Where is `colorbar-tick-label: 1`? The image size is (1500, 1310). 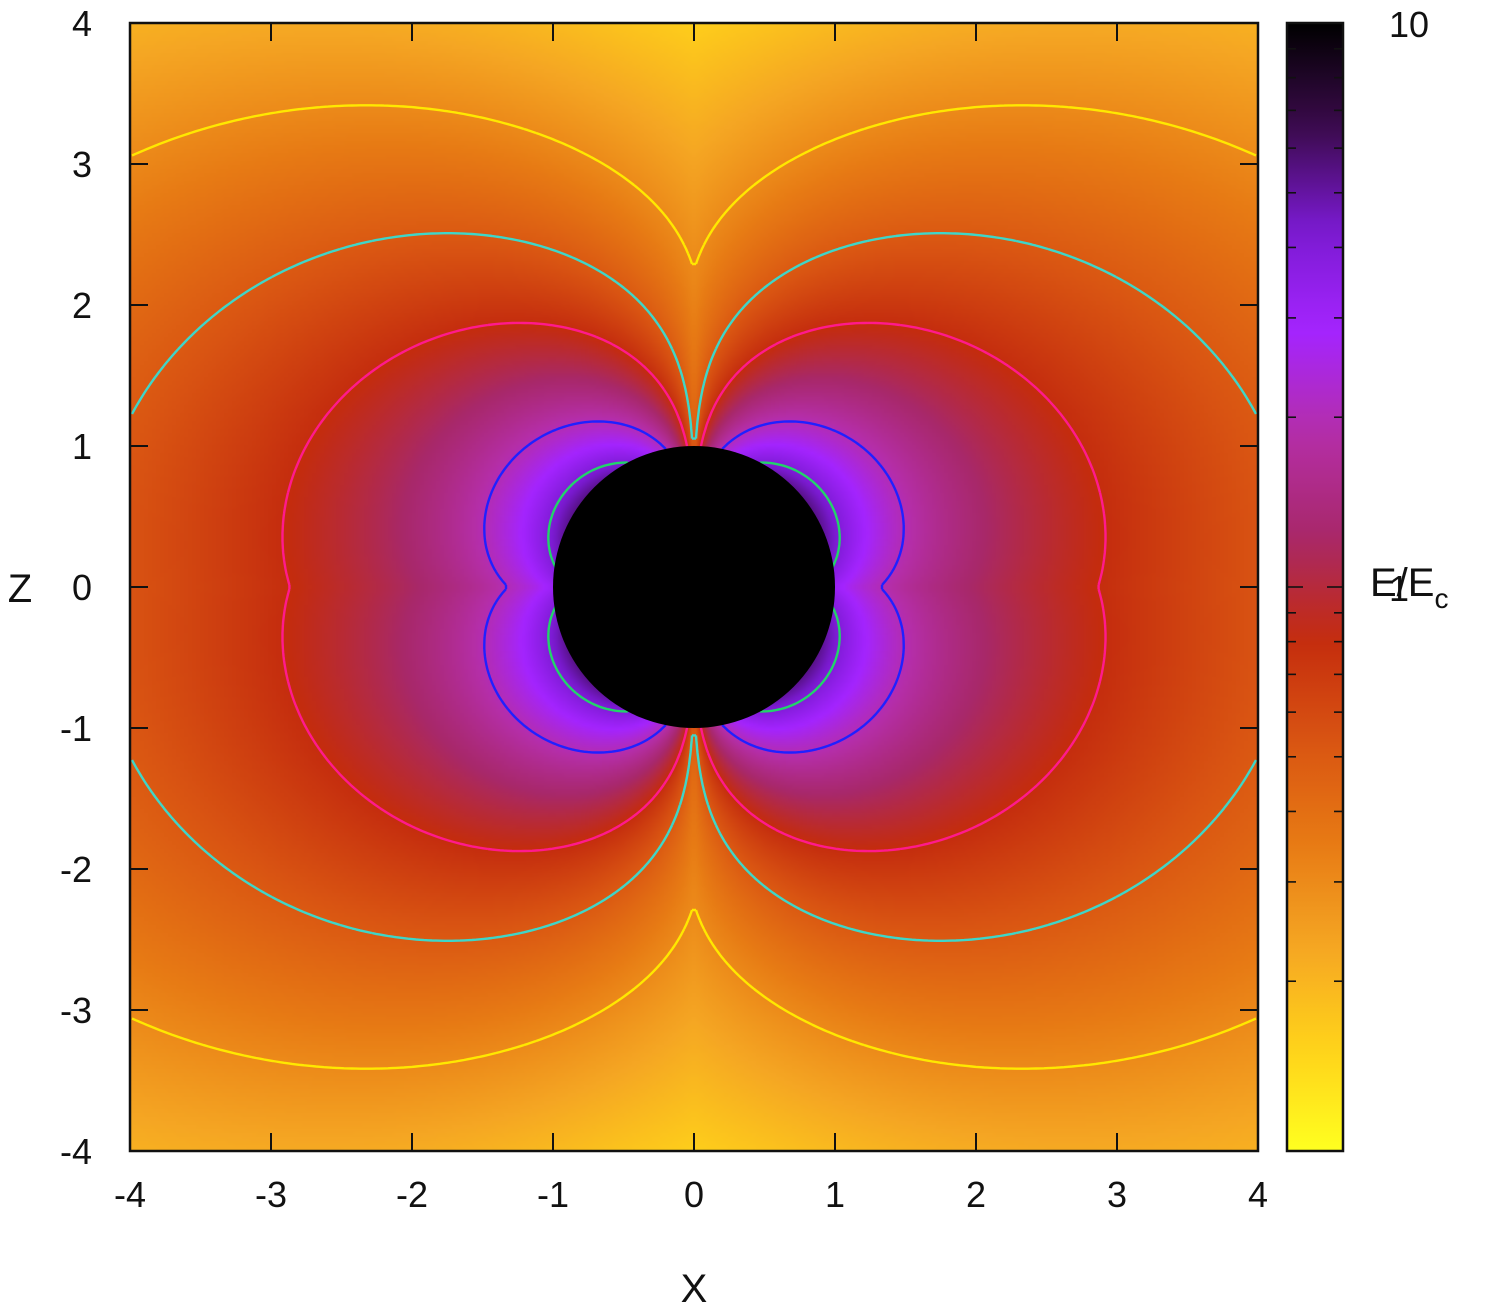
colorbar-tick-label: 1 is located at coordinates (1399, 588).